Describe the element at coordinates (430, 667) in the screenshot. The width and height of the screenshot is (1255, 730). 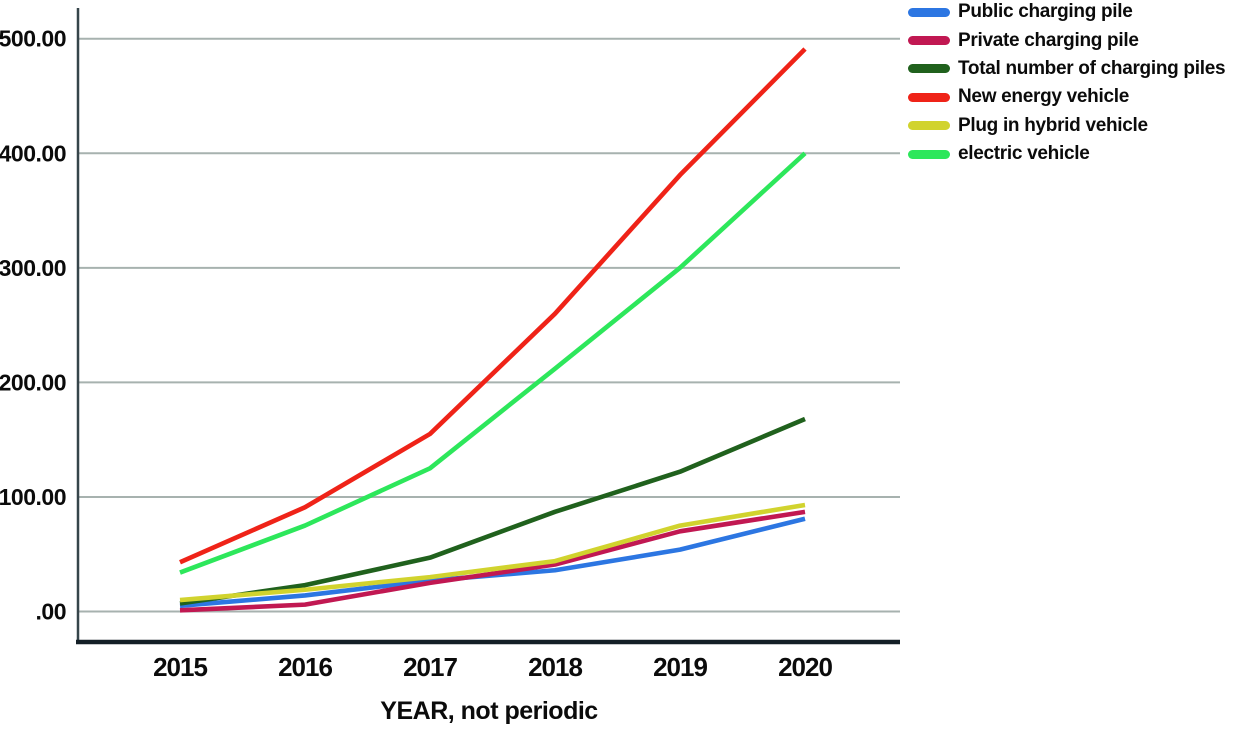
I see `x-tick-label-2017: 2017` at that location.